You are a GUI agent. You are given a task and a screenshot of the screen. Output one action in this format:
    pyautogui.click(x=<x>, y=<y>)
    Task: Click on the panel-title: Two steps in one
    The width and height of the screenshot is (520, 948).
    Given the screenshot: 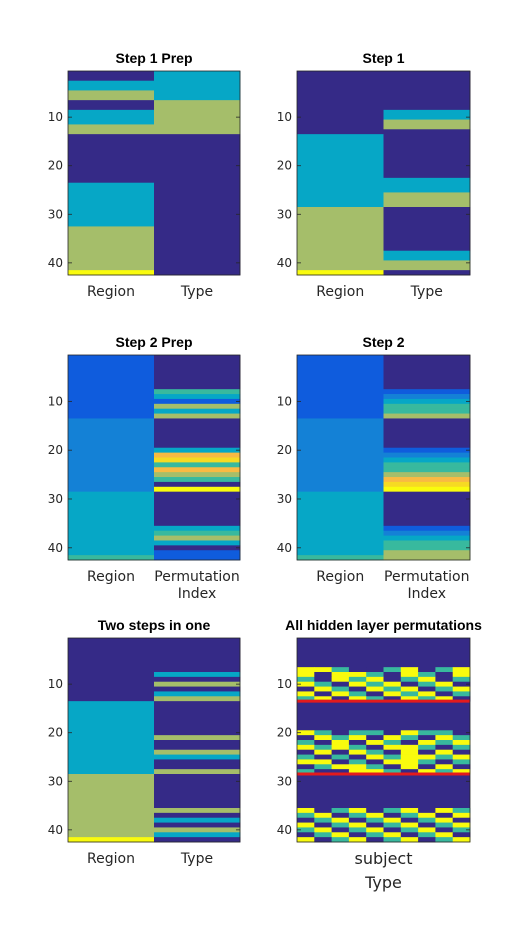 What is the action you would take?
    pyautogui.click(x=154, y=625)
    